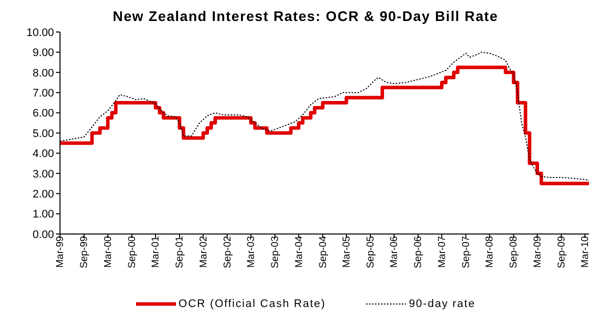 Image resolution: width=611 pixels, height=334 pixels. Describe the element at coordinates (586, 252) in the screenshot. I see `x-tick-label: Mar-10` at that location.